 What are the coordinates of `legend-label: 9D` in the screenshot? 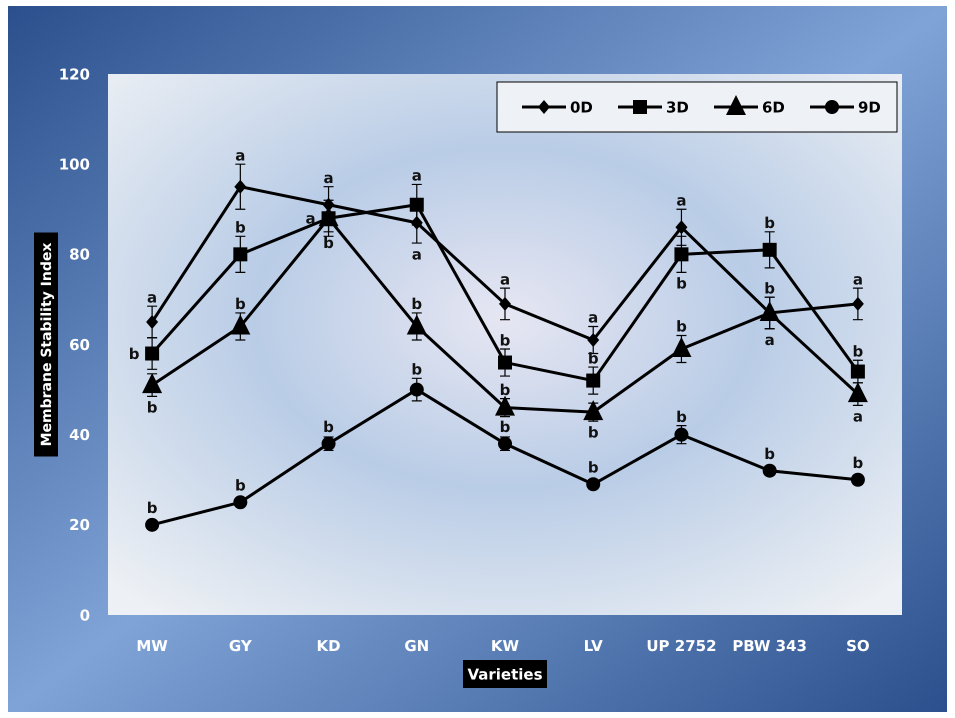 It's located at (869, 107).